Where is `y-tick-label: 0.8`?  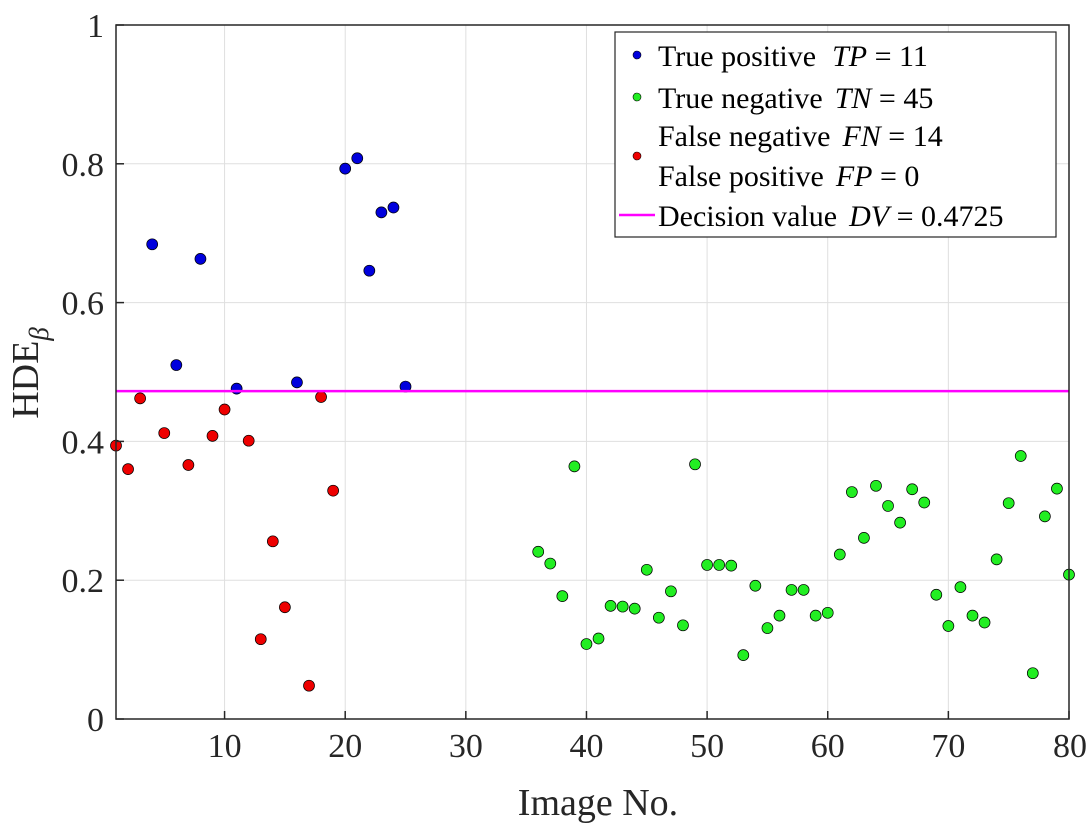
y-tick-label: 0.8 is located at coordinates (83, 165).